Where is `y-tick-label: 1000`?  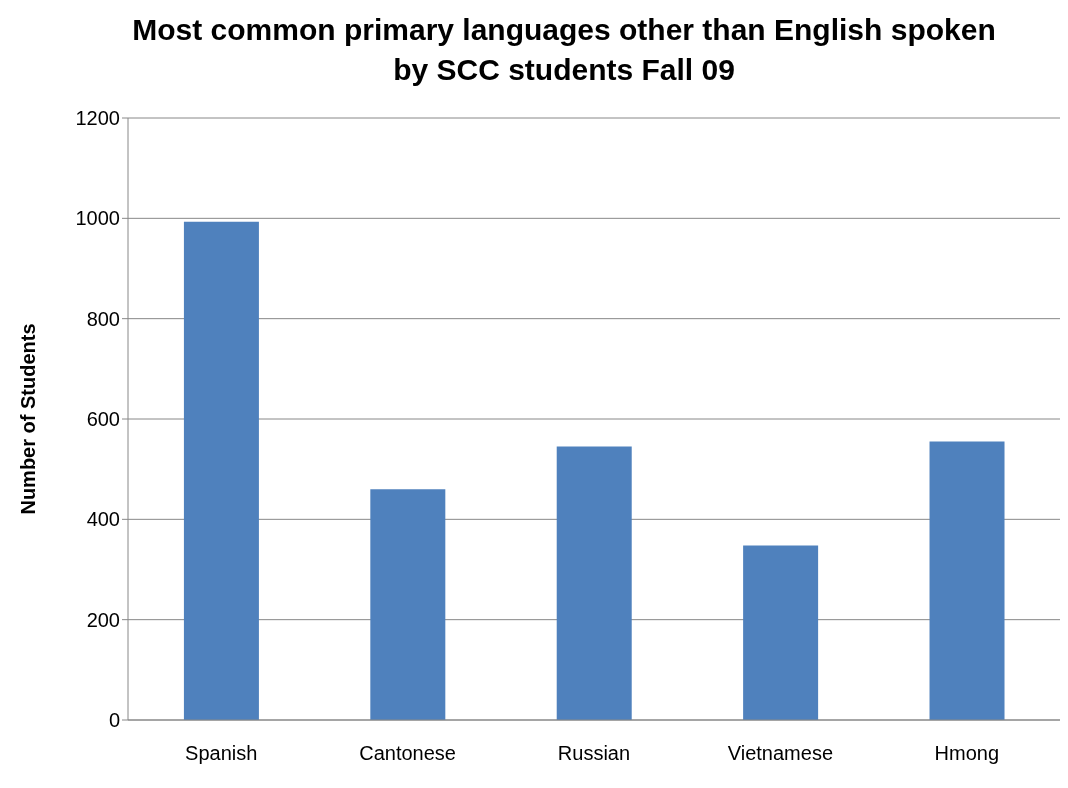
y-tick-label: 1000 is located at coordinates (97, 218).